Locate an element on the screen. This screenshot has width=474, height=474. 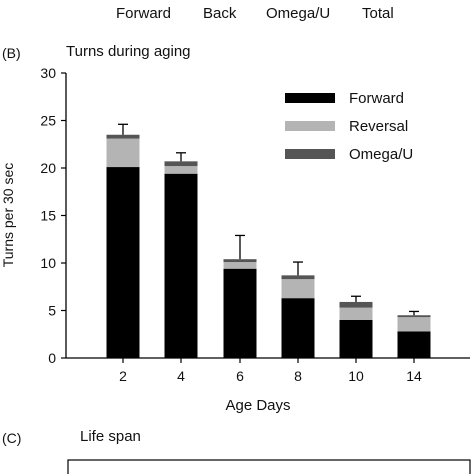
y-tick-label: 30 is located at coordinates (48, 73).